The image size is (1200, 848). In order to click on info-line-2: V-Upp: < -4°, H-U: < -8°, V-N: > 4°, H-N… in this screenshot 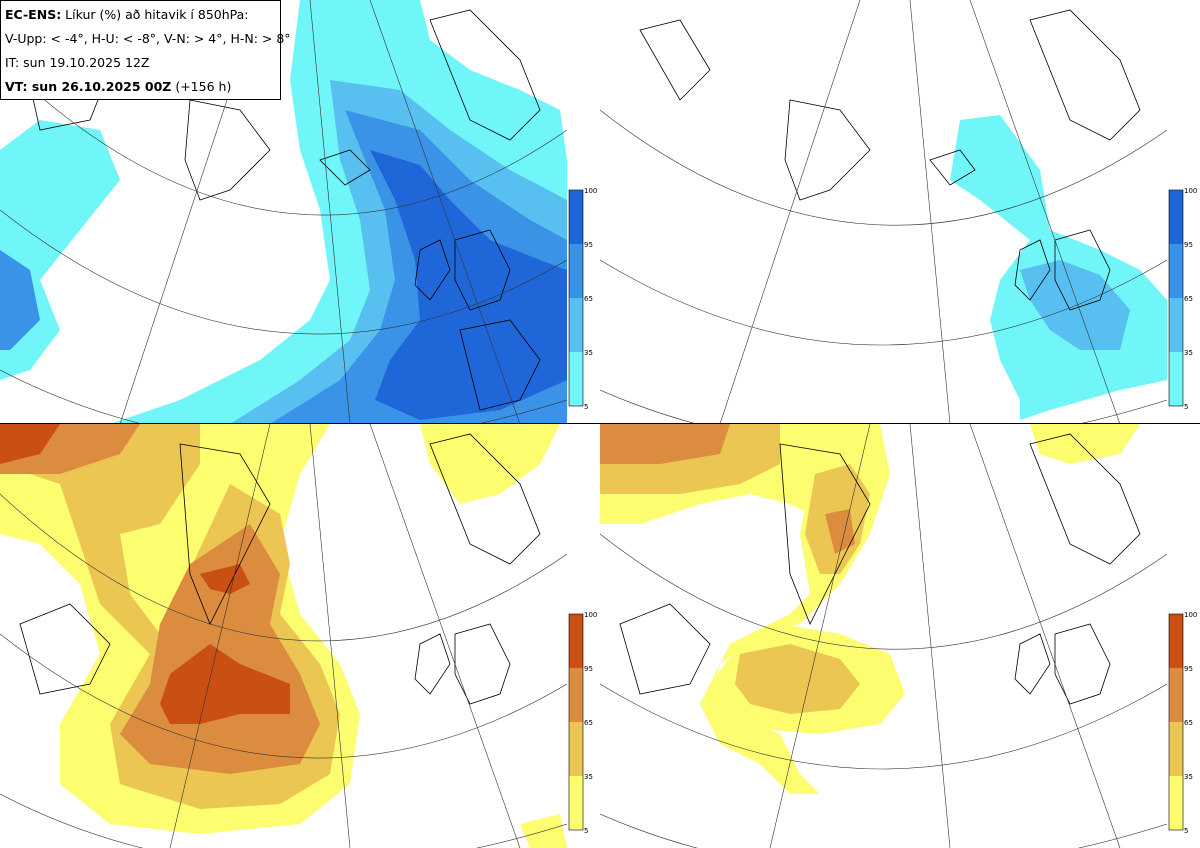, I will do `click(148, 38)`.